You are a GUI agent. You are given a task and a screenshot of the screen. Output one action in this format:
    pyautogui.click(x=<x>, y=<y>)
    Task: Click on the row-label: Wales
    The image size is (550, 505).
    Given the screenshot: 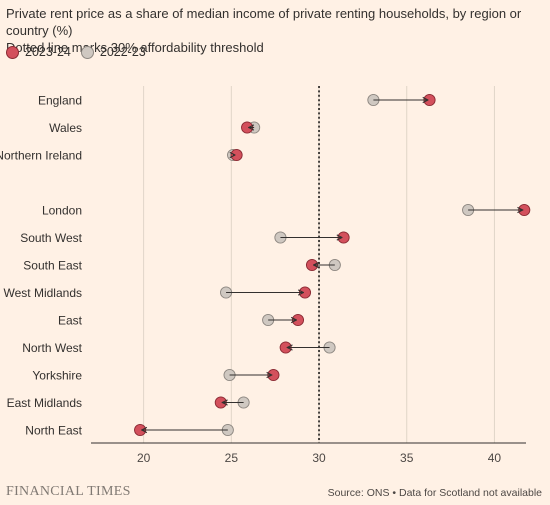 What is the action you would take?
    pyautogui.click(x=65, y=128)
    